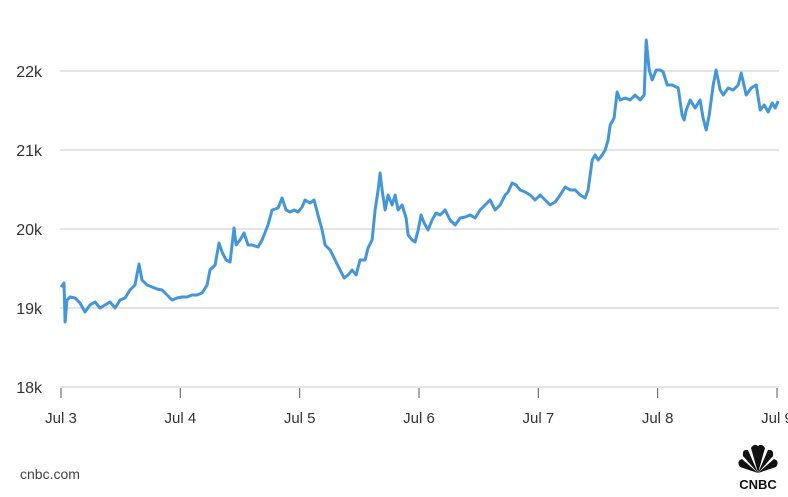 This screenshot has height=497, width=788. What do you see at coordinates (758, 484) in the screenshot?
I see `logo-text: CNBC` at bounding box center [758, 484].